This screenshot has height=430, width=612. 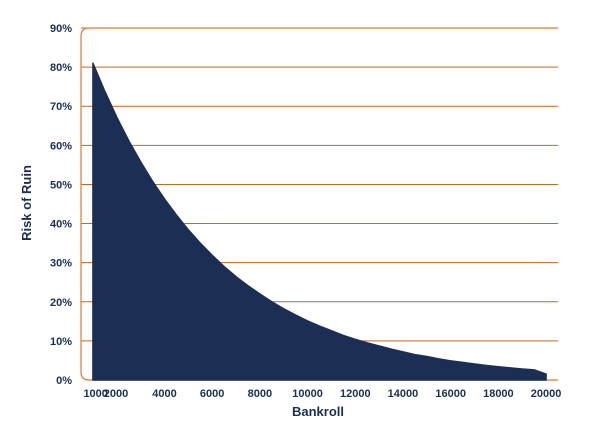 What do you see at coordinates (61, 205) in the screenshot?
I see `y-axis: 0% 10% 20% 30% 40% 50% 60% 70% 80% 90%` at bounding box center [61, 205].